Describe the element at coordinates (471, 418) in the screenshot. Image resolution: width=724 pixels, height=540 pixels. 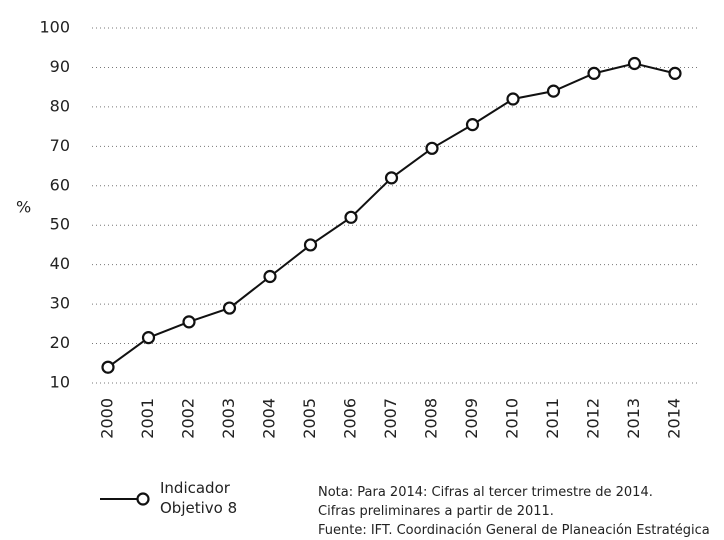
I see `x-tick-label: 2009` at that location.